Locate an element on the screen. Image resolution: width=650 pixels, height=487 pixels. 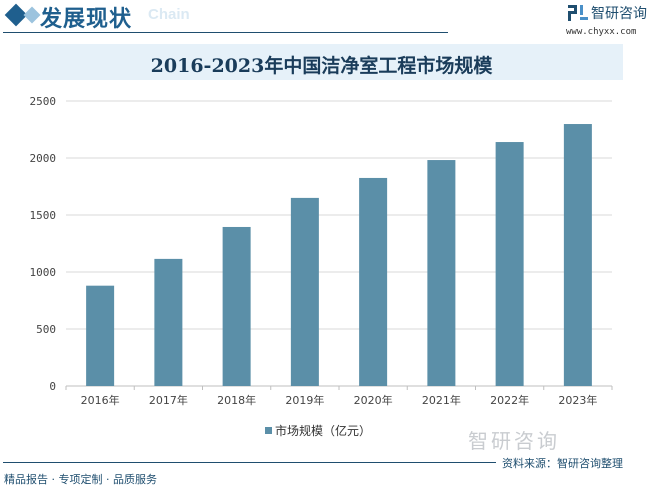
legend: 市场规模（亿元） is located at coordinates (318, 430).